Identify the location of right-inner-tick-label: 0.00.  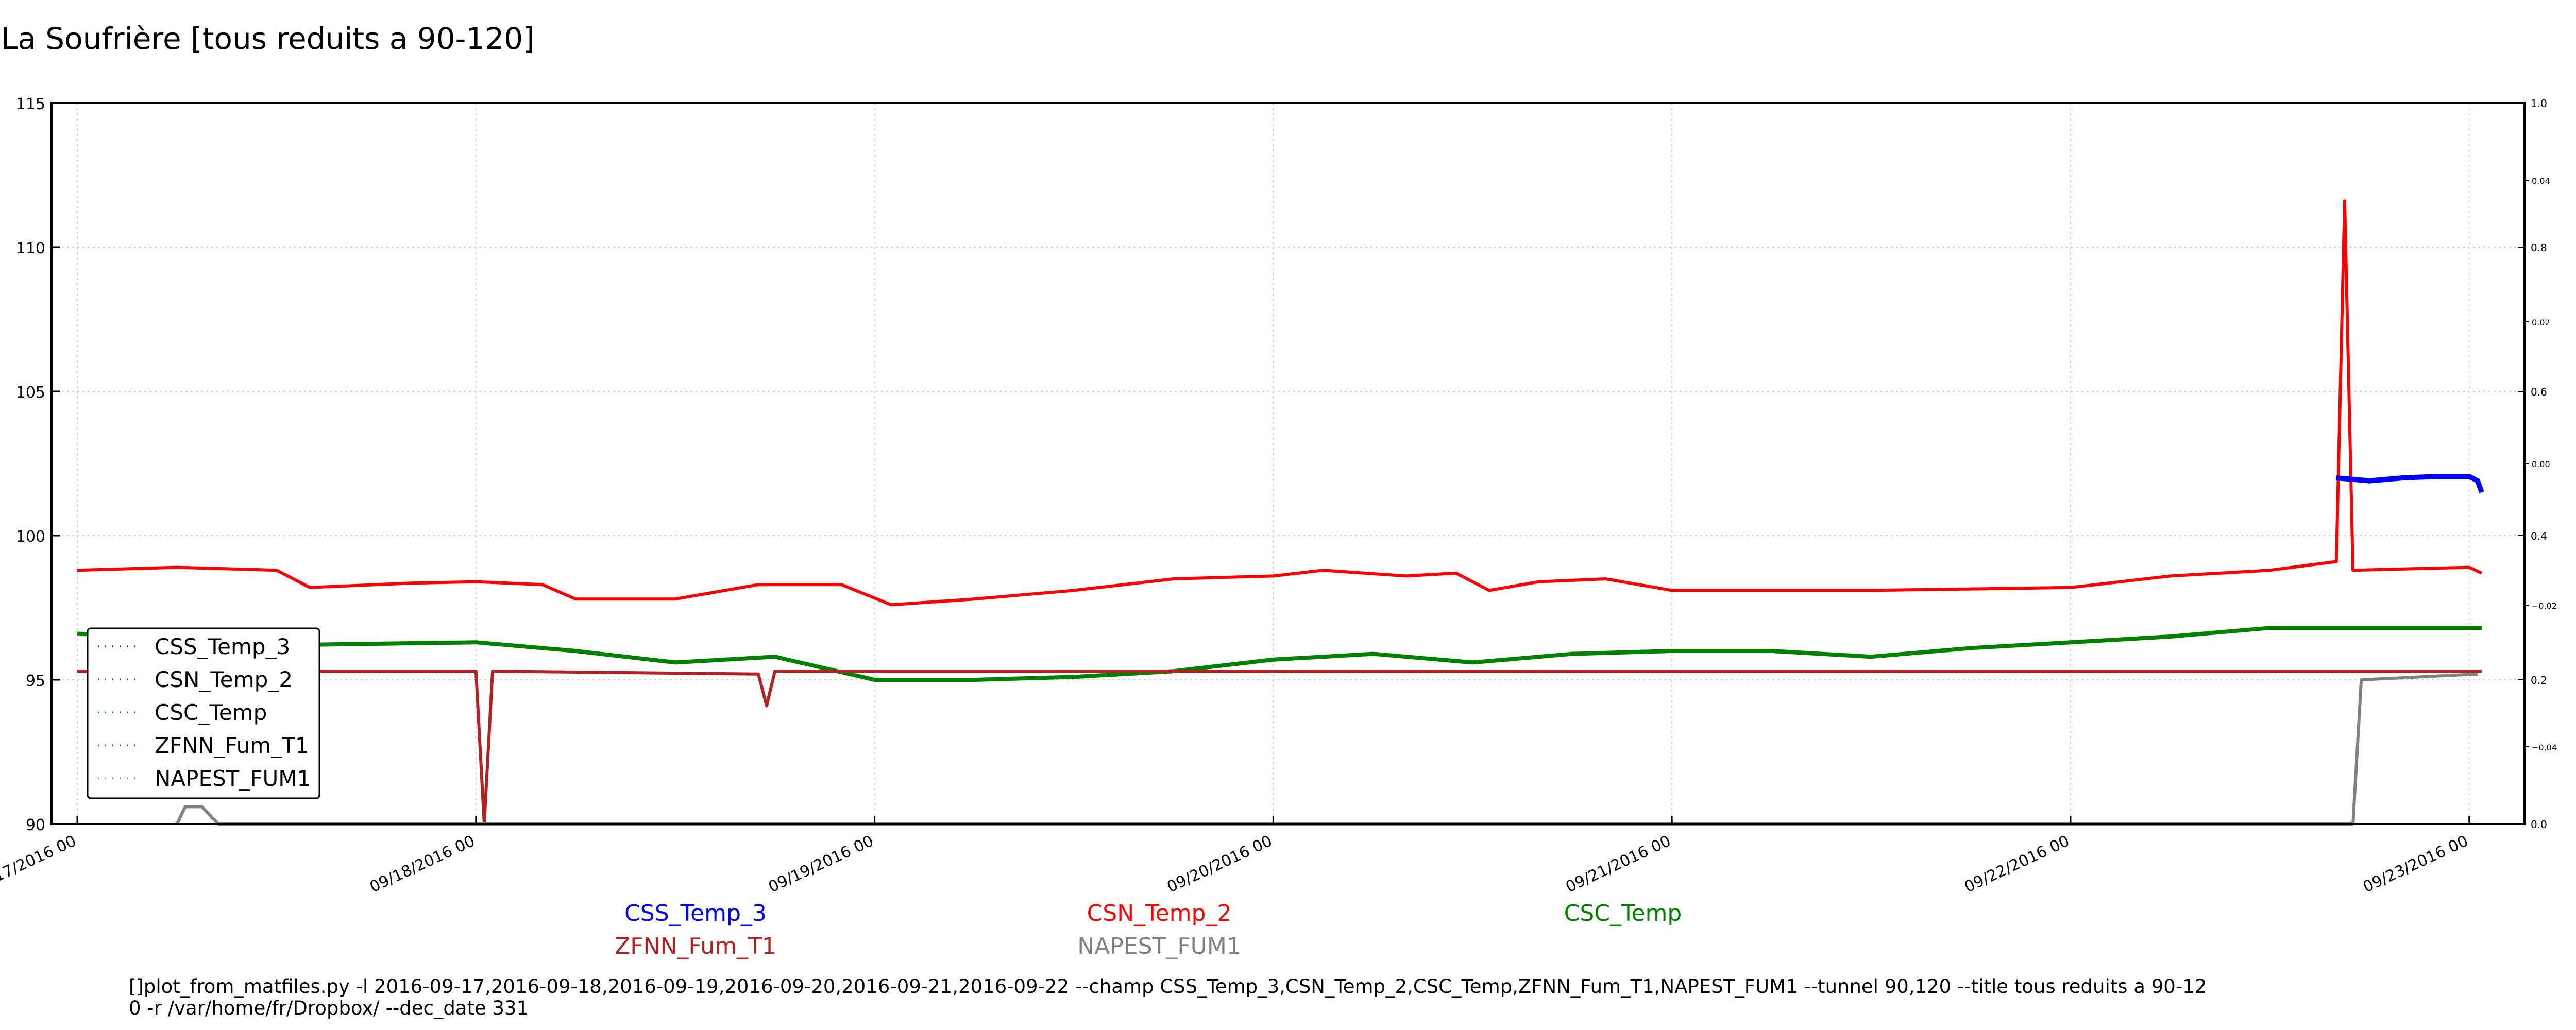
(2541, 464).